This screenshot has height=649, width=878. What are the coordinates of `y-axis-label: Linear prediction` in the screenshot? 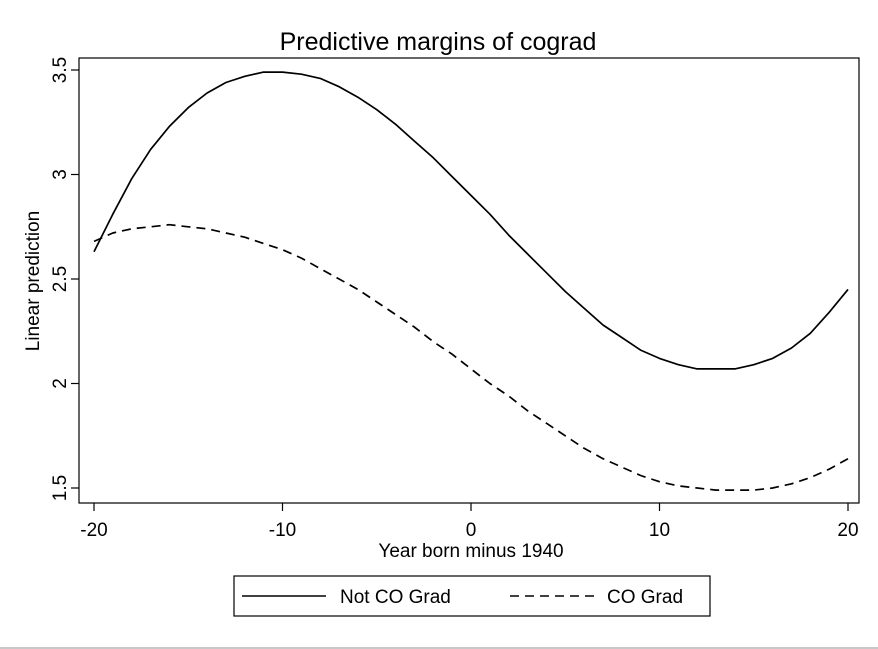 It's located at (33, 281).